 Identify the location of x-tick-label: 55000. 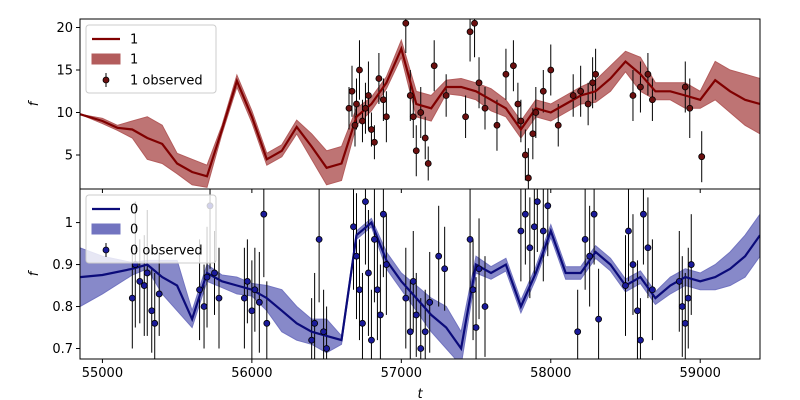
(102, 373).